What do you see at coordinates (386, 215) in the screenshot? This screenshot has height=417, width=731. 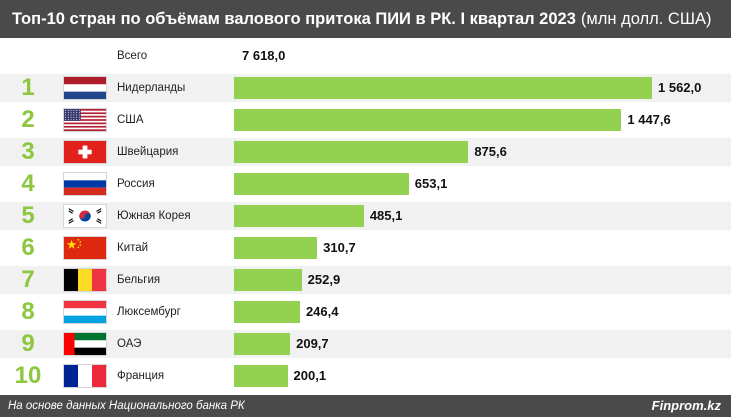 I see `value-label: 485,1` at bounding box center [386, 215].